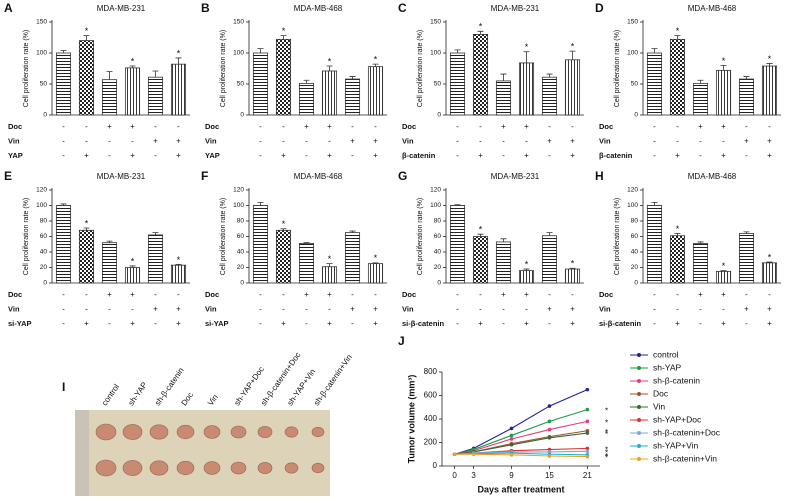  I want to click on group-label: sh-YAP, so click(137, 393).